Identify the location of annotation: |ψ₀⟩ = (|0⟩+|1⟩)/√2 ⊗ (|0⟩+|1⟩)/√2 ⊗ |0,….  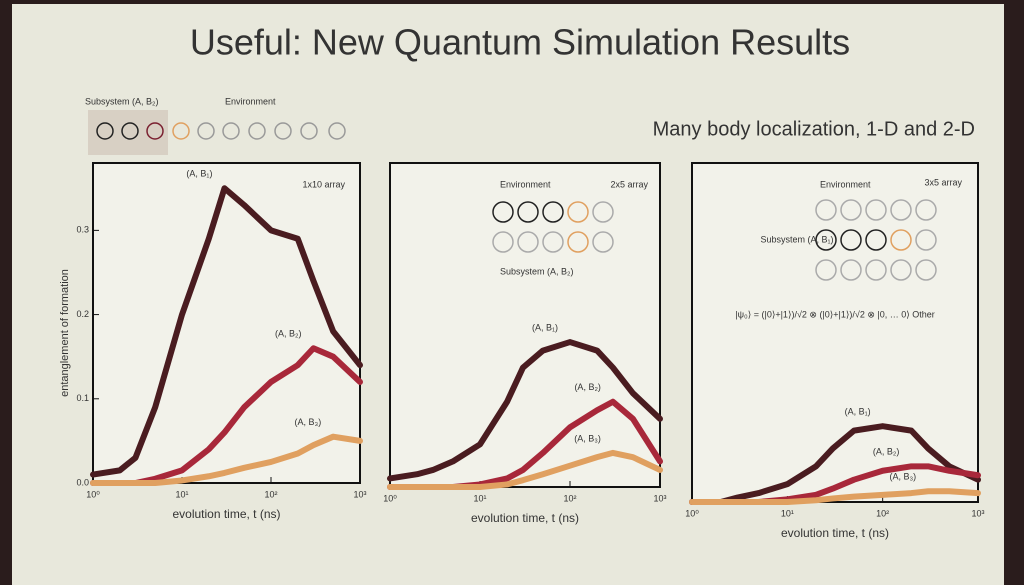
(835, 314).